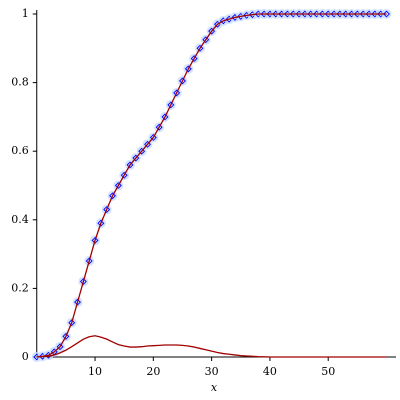 The width and height of the screenshot is (400, 400). I want to click on y-tick-label: 0.4, so click(20, 219).